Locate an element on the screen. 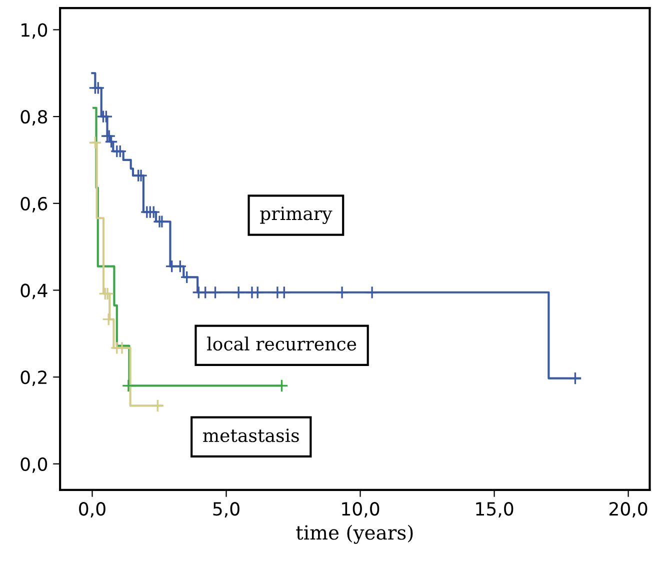  x-tick-label: 5,0 is located at coordinates (226, 510).